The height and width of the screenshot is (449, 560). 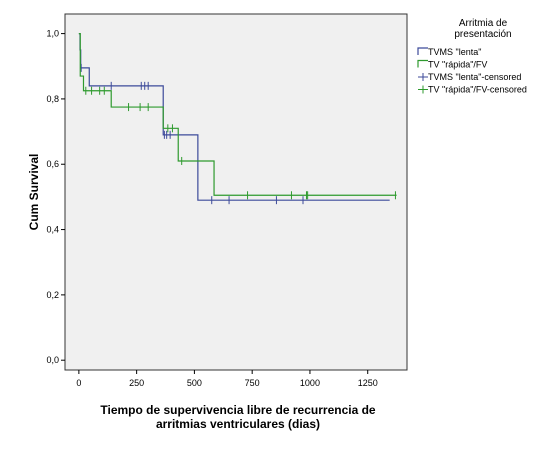 I want to click on y-tick-label: 1,0, so click(x=52, y=34).